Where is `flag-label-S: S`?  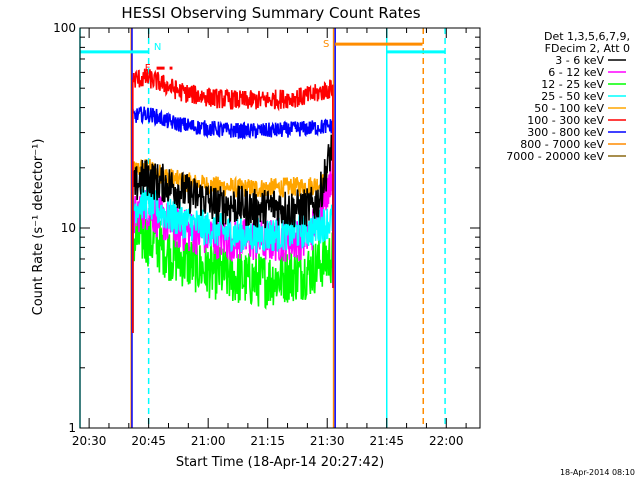
flag-label-S: S is located at coordinates (326, 44).